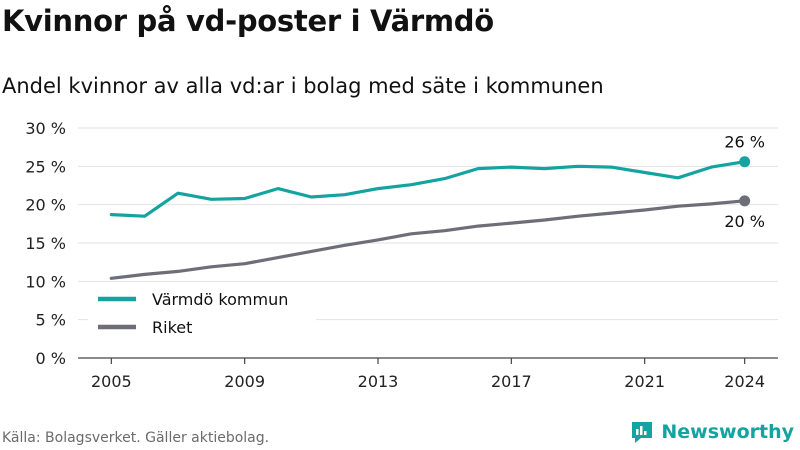  What do you see at coordinates (136, 438) in the screenshot?
I see `source-note: Källa: Bolagsverket. Gäller aktiebolag.` at bounding box center [136, 438].